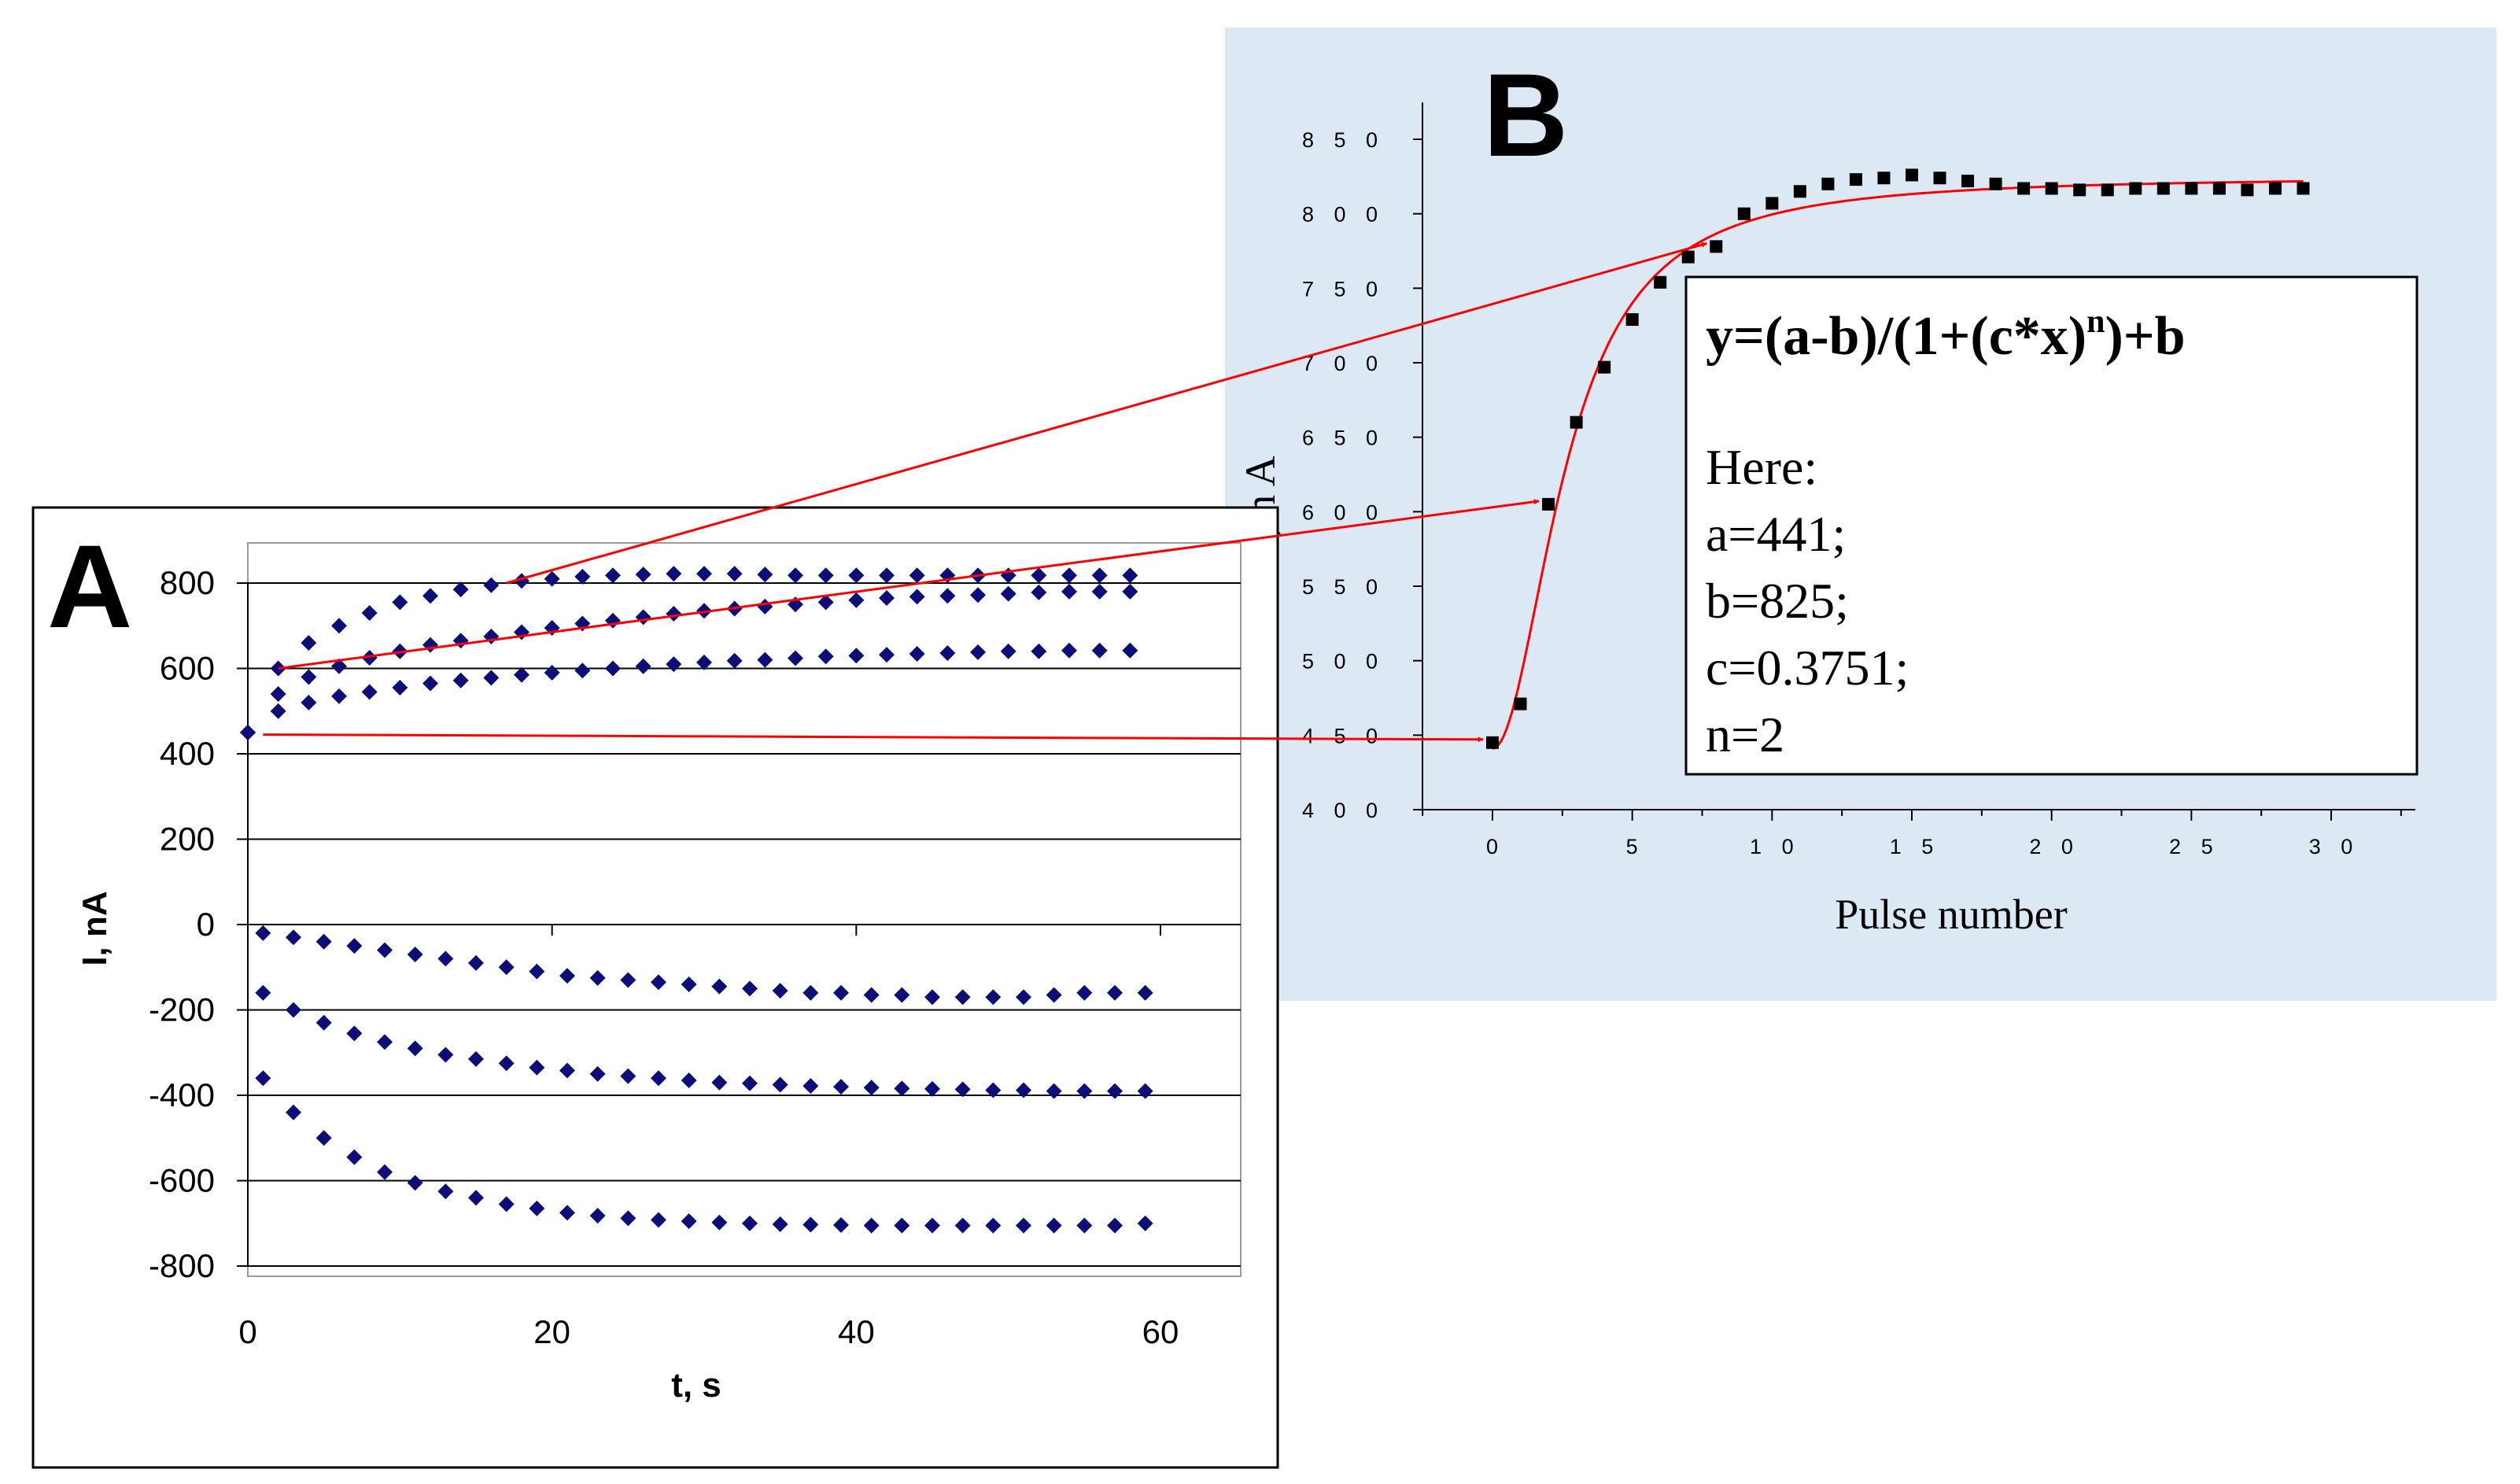 This screenshot has height=1484, width=2520. Describe the element at coordinates (1807, 668) in the screenshot. I see `param-c: c=0.3751;` at that location.